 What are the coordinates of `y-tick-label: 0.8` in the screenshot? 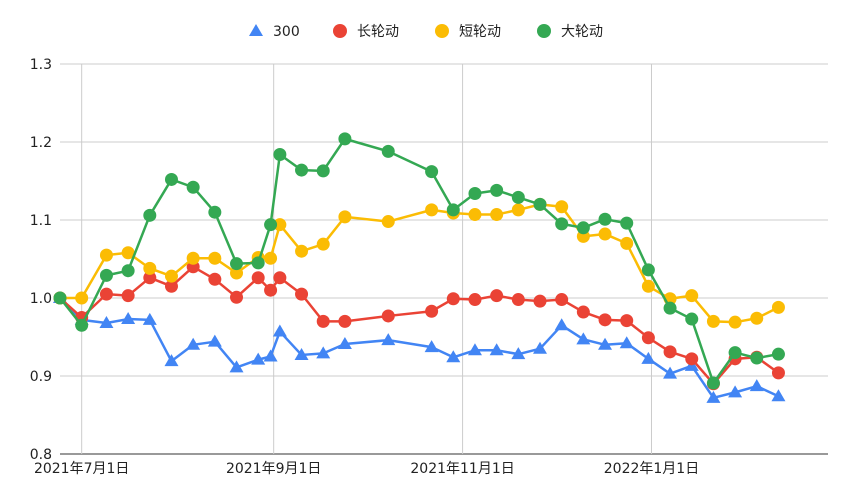 It's located at (41, 455).